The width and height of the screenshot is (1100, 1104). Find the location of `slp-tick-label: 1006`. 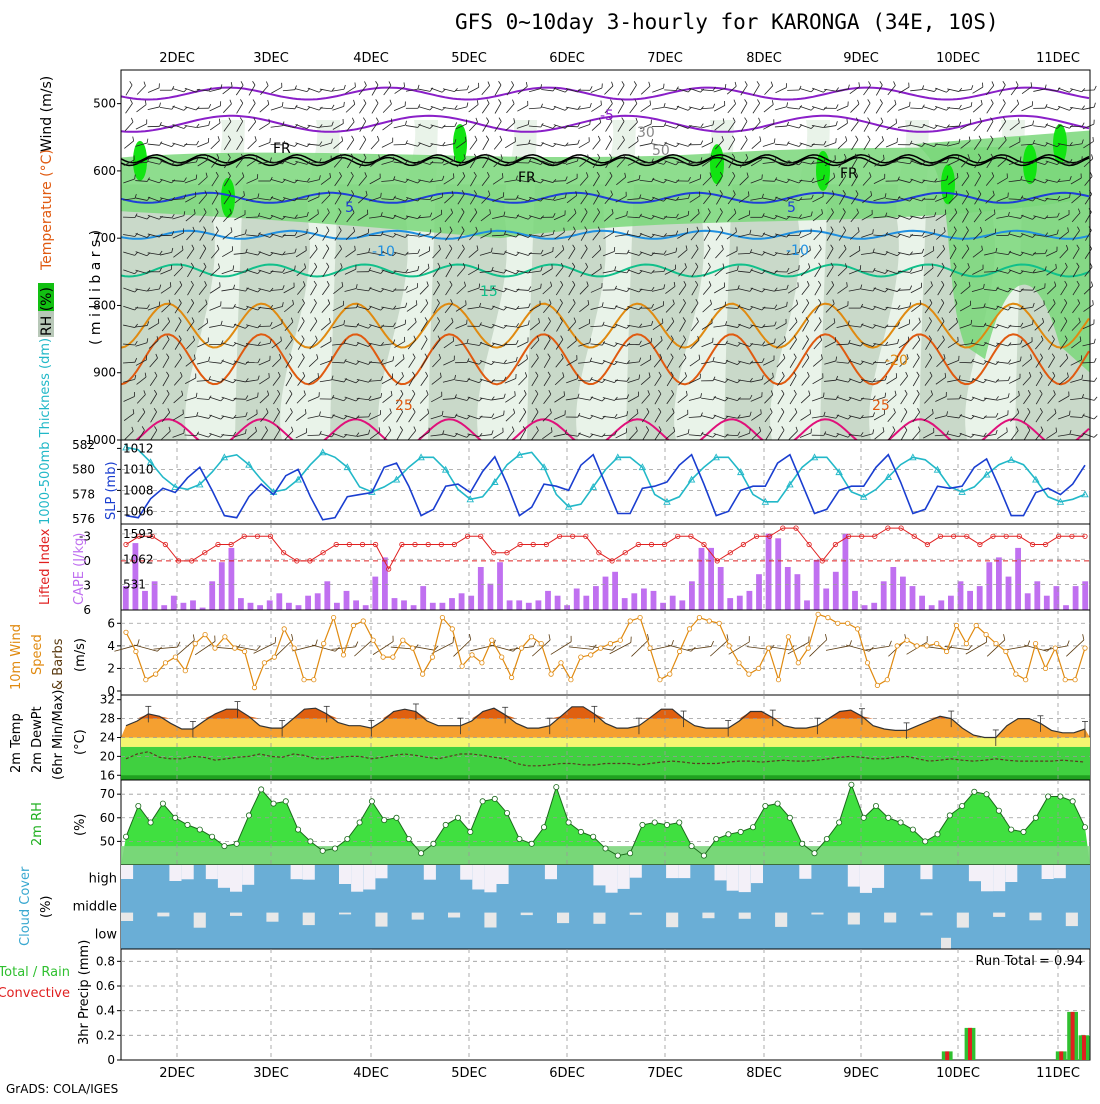

slp-tick-label: 1006 is located at coordinates (138, 511).